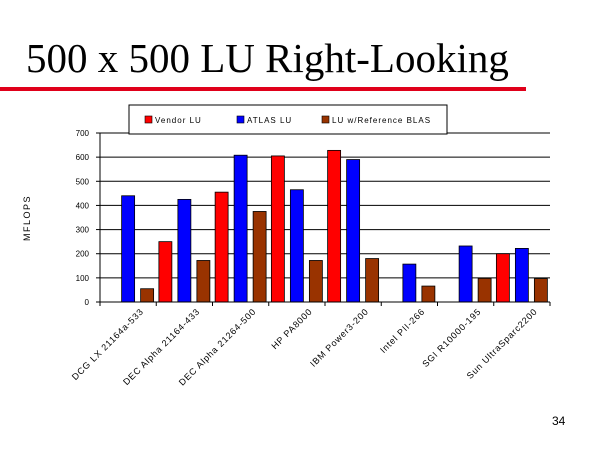 The height and width of the screenshot is (450, 600). I want to click on bar-lu-w-reference-blas-sun-ultrasparc2200, so click(540, 290).